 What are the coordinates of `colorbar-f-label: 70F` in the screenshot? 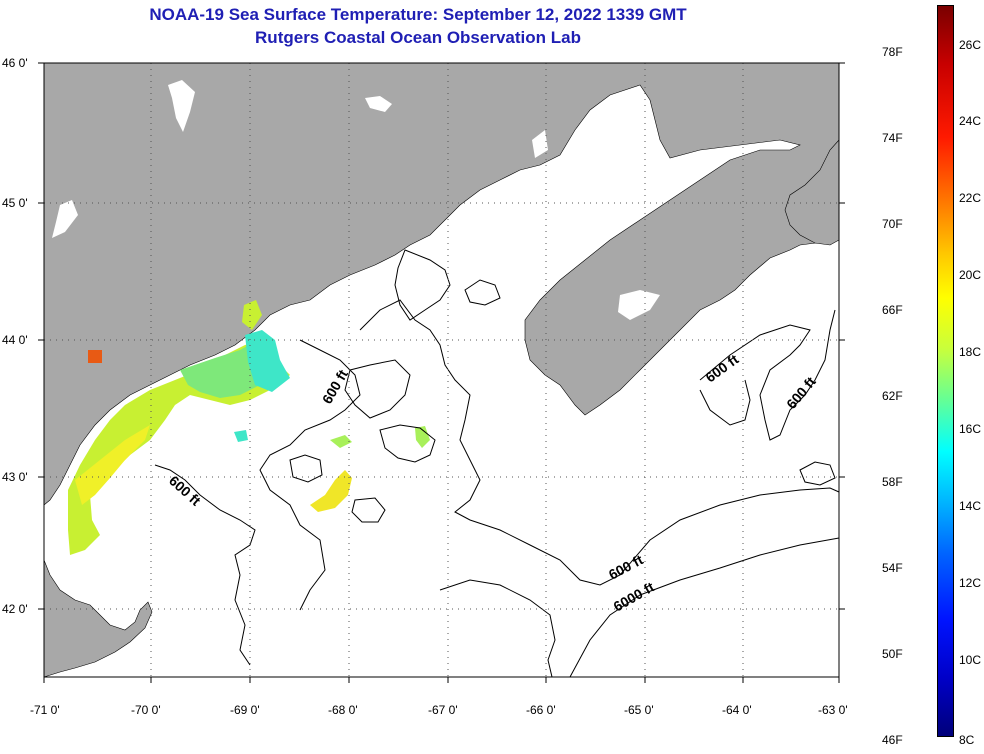 It's located at (892, 224).